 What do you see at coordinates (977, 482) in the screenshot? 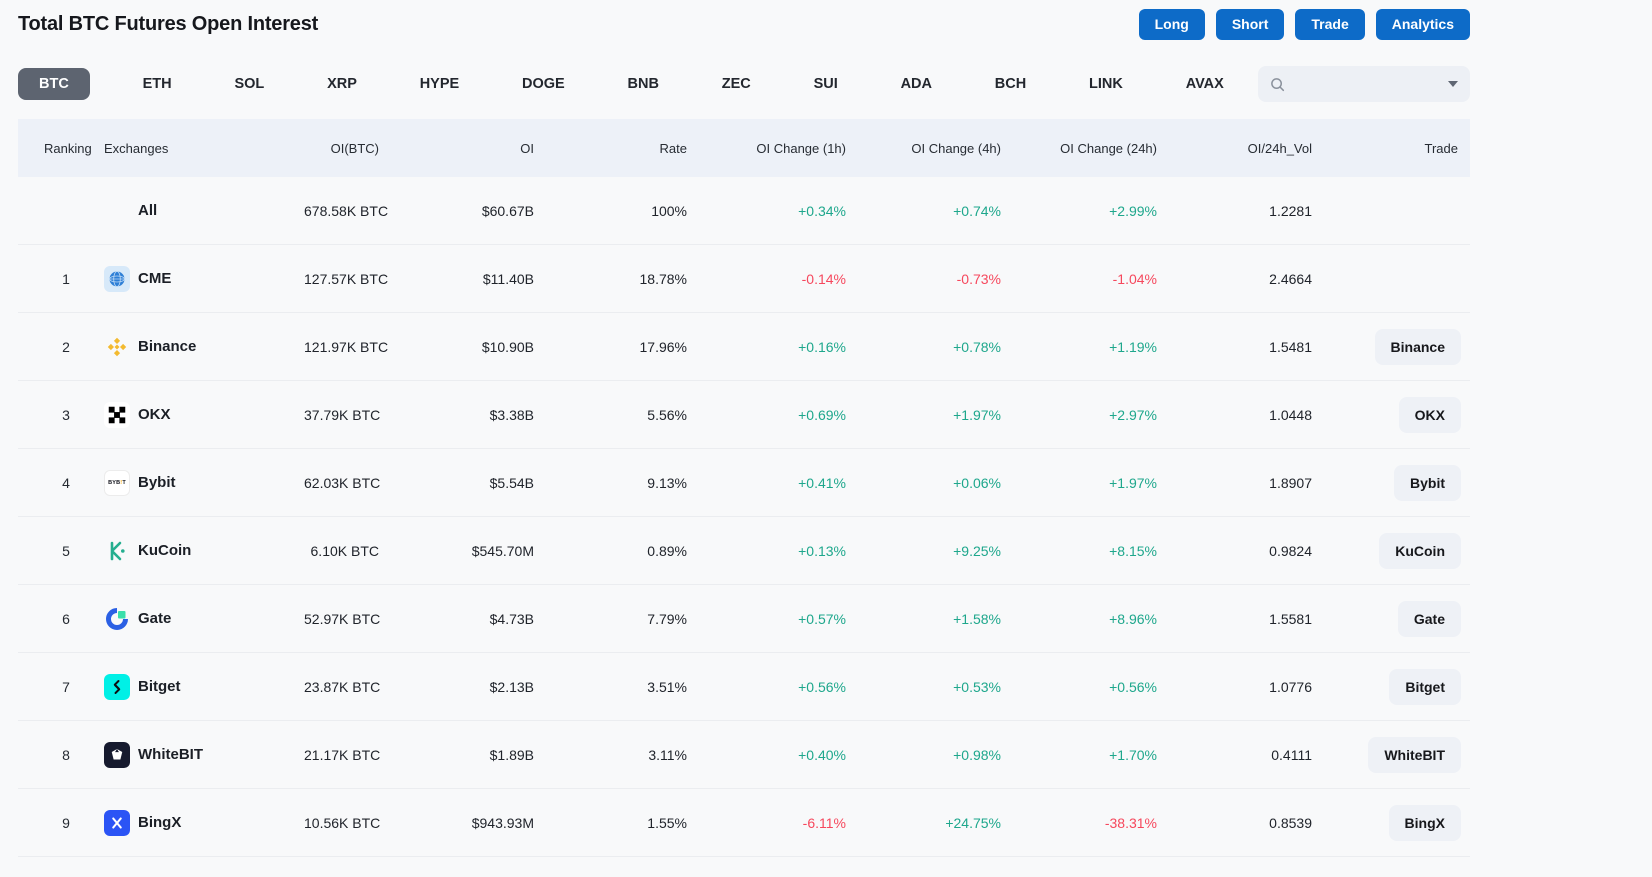
I see `oi-change-4h-cell: +0.06%` at bounding box center [977, 482].